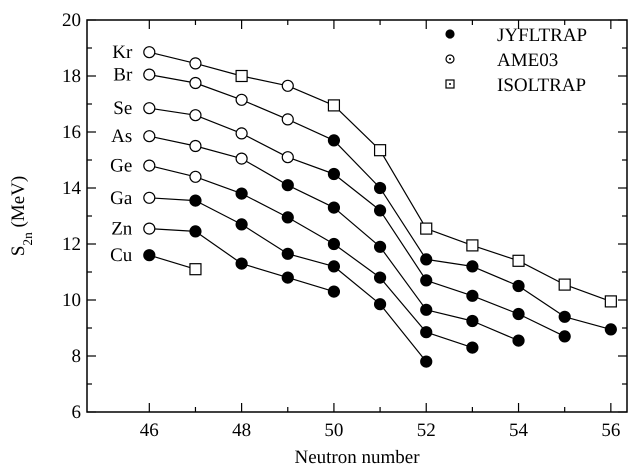 The height and width of the screenshot is (468, 631). Describe the element at coordinates (71, 20) in the screenshot. I see `y-tick-label: 20` at that location.